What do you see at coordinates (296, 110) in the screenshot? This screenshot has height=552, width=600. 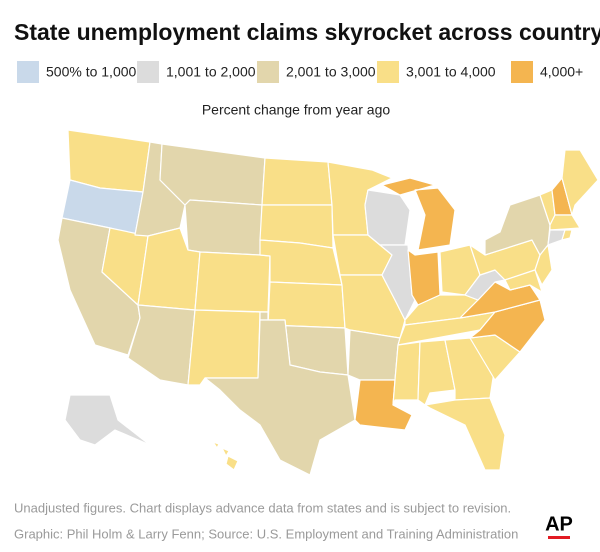 I see `subtitle: Percent change from year ago` at bounding box center [296, 110].